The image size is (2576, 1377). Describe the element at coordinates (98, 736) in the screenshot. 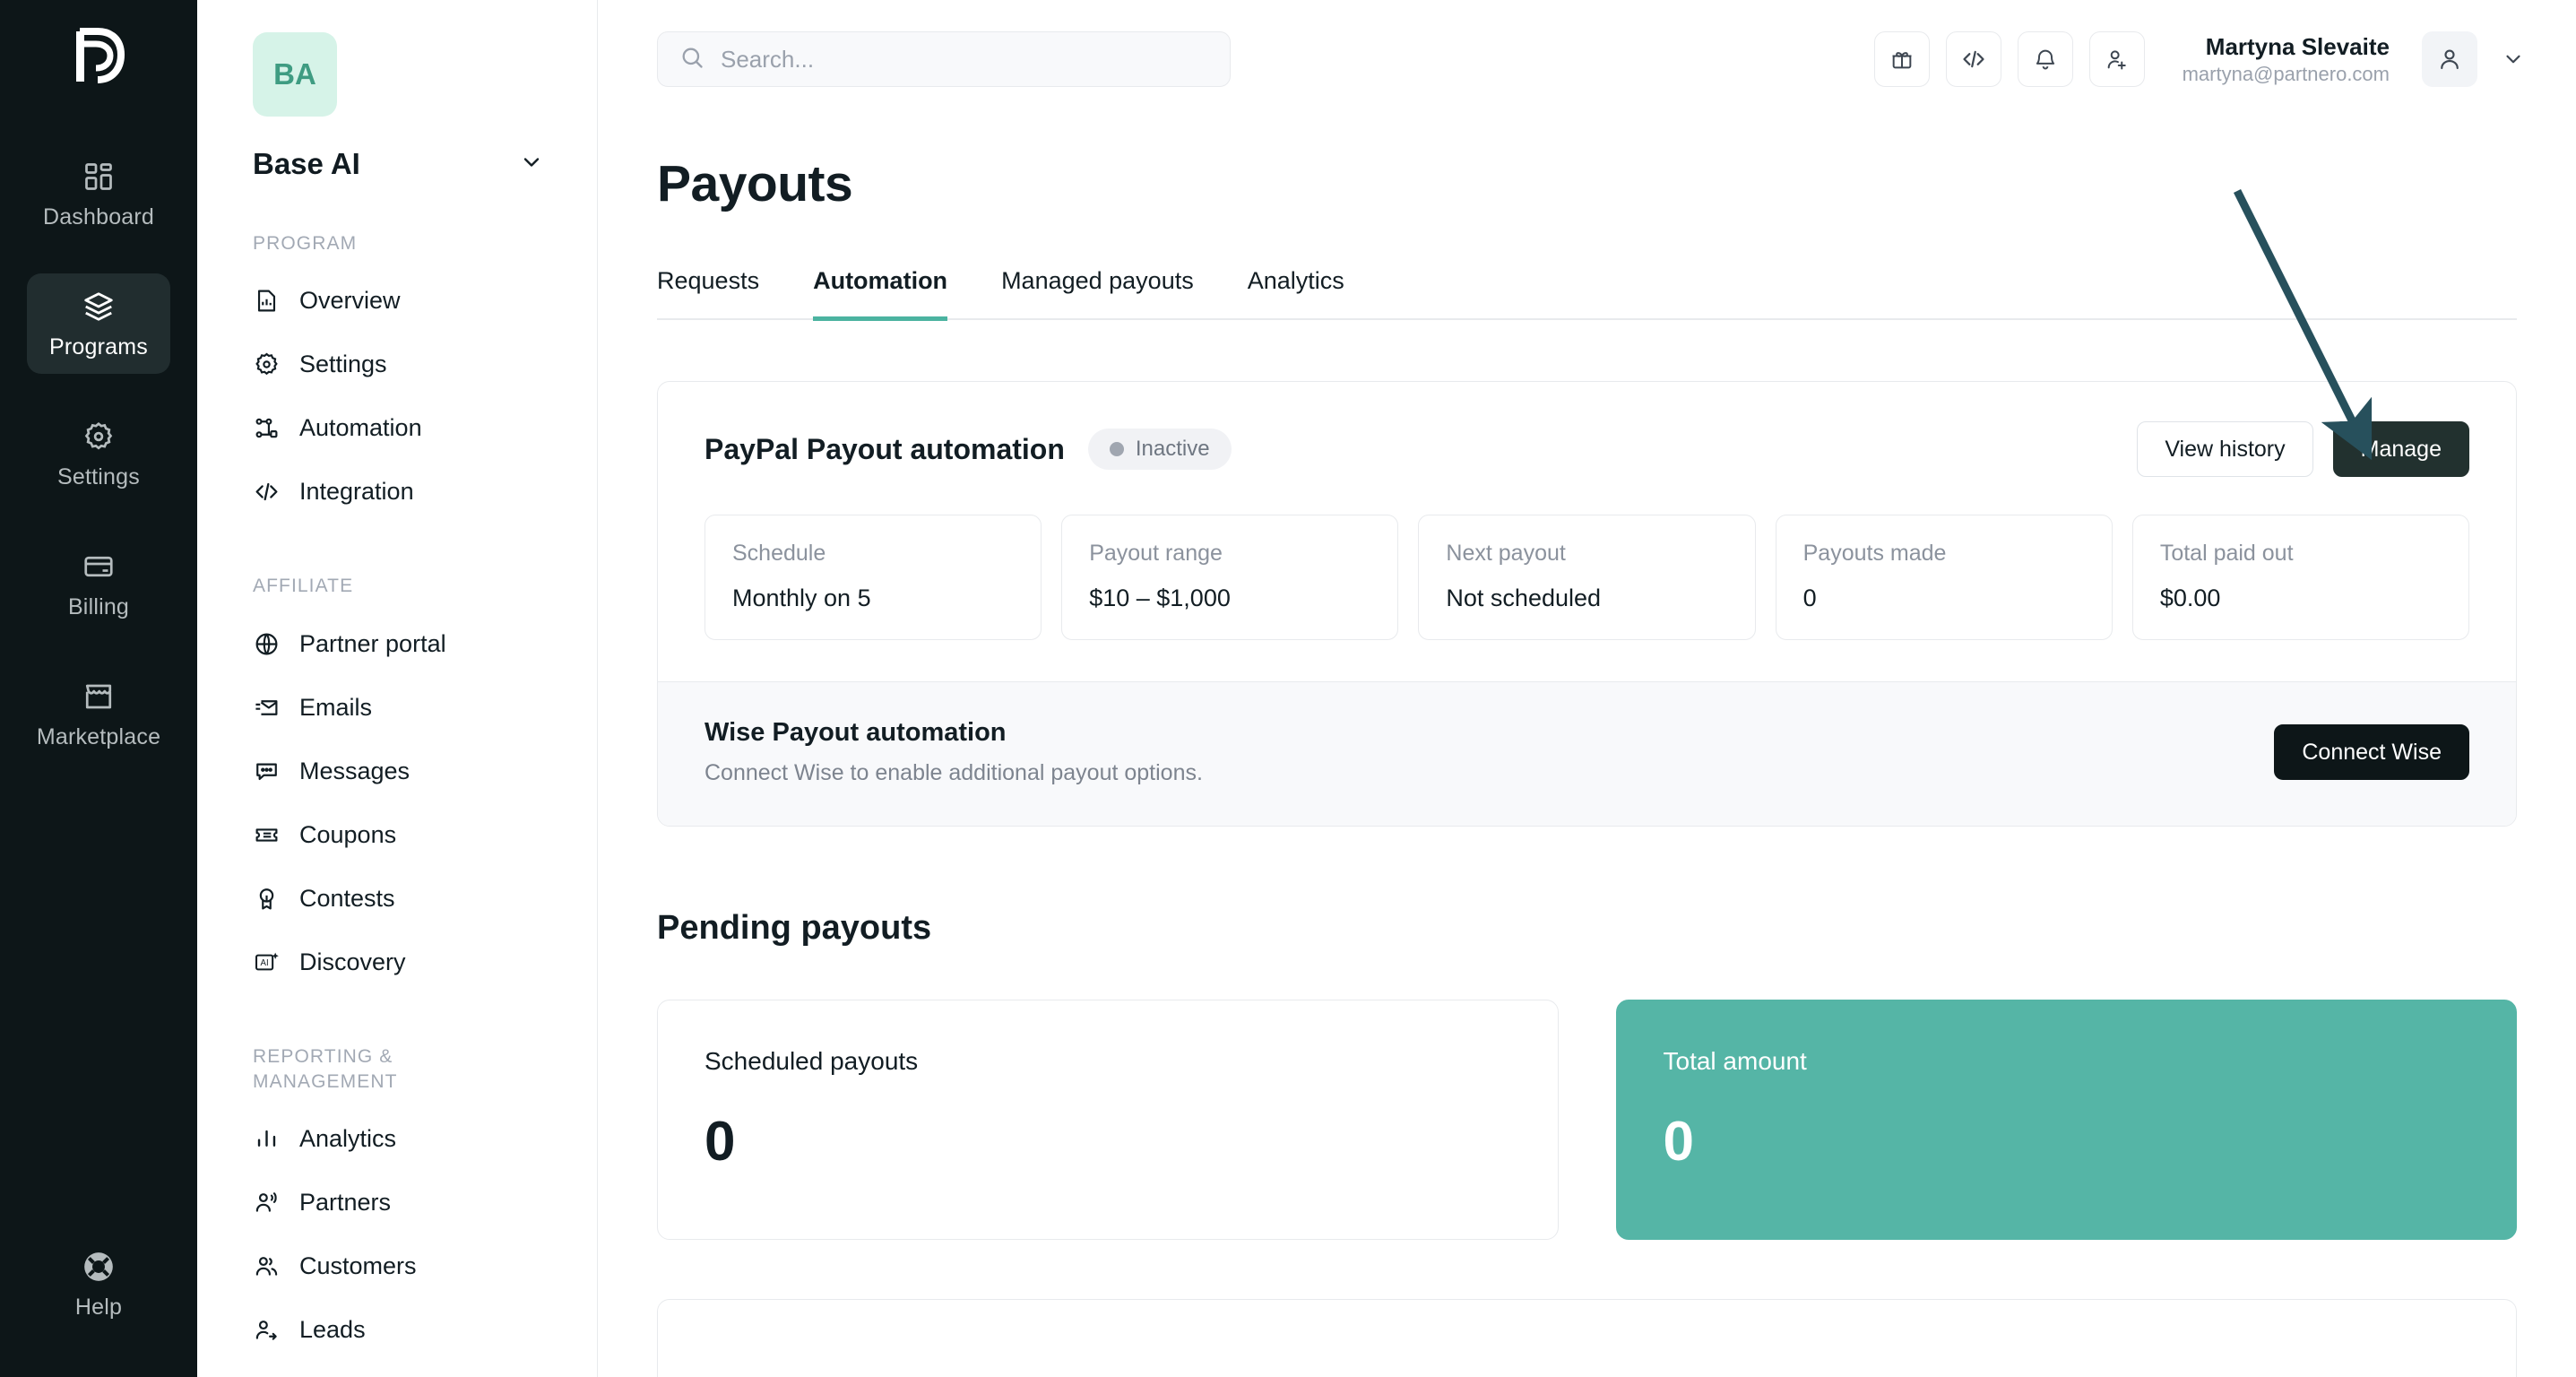

I see `rail-label: Marketplace` at that location.